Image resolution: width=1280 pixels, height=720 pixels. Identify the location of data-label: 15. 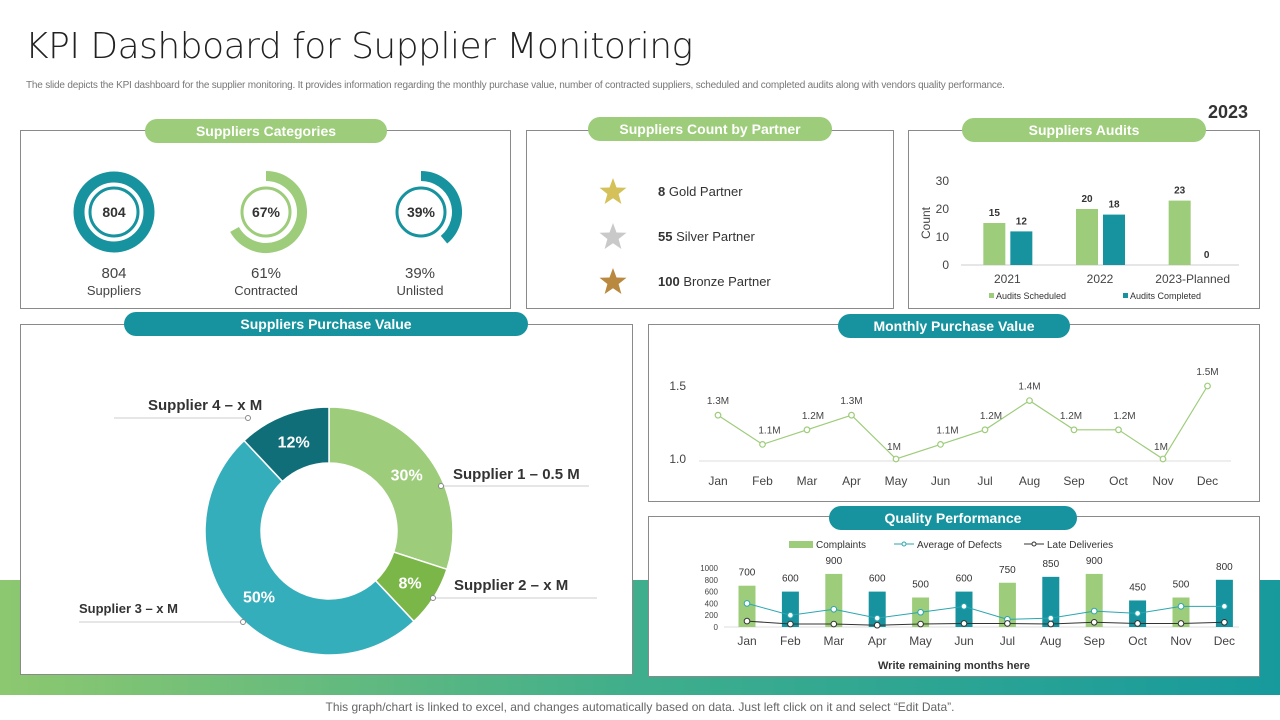
(995, 213).